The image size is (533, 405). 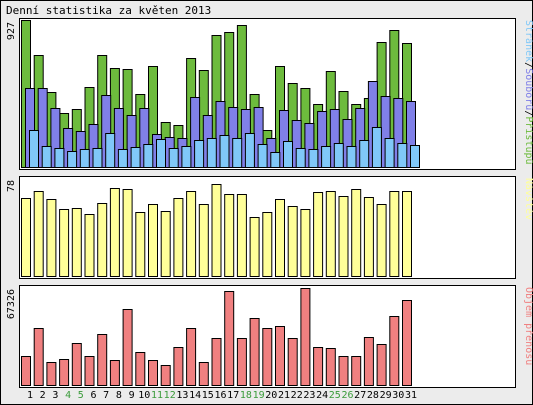 What do you see at coordinates (30, 395) in the screenshot?
I see `day-label-1: 1` at bounding box center [30, 395].